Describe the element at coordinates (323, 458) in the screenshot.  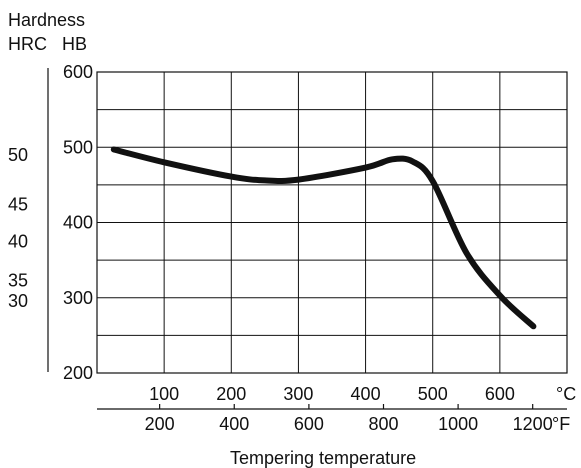
I see `x-axis-title: Tempering temperature` at that location.